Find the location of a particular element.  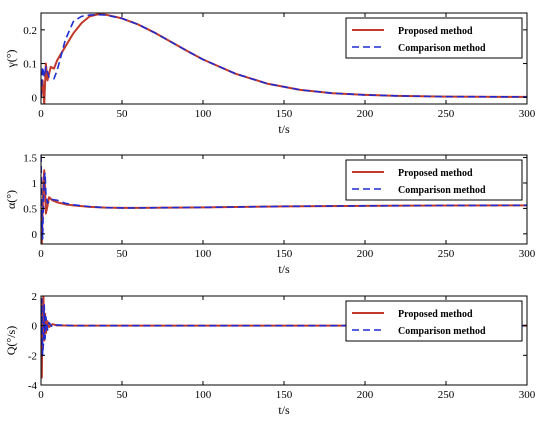

y-axis-label: γ(°) is located at coordinates (11, 58).